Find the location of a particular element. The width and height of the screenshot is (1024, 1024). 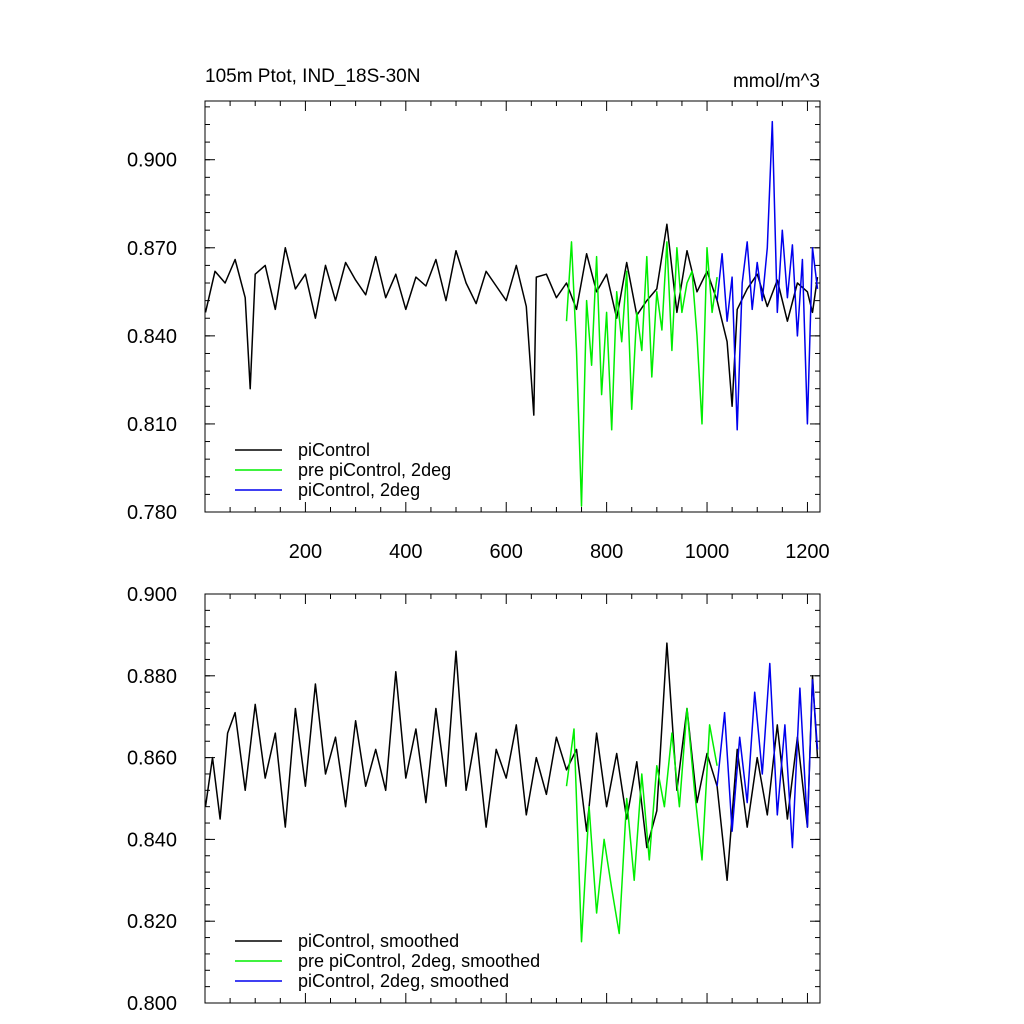

chart-title: 105m Ptot, IND_18S-30N is located at coordinates (312, 76).